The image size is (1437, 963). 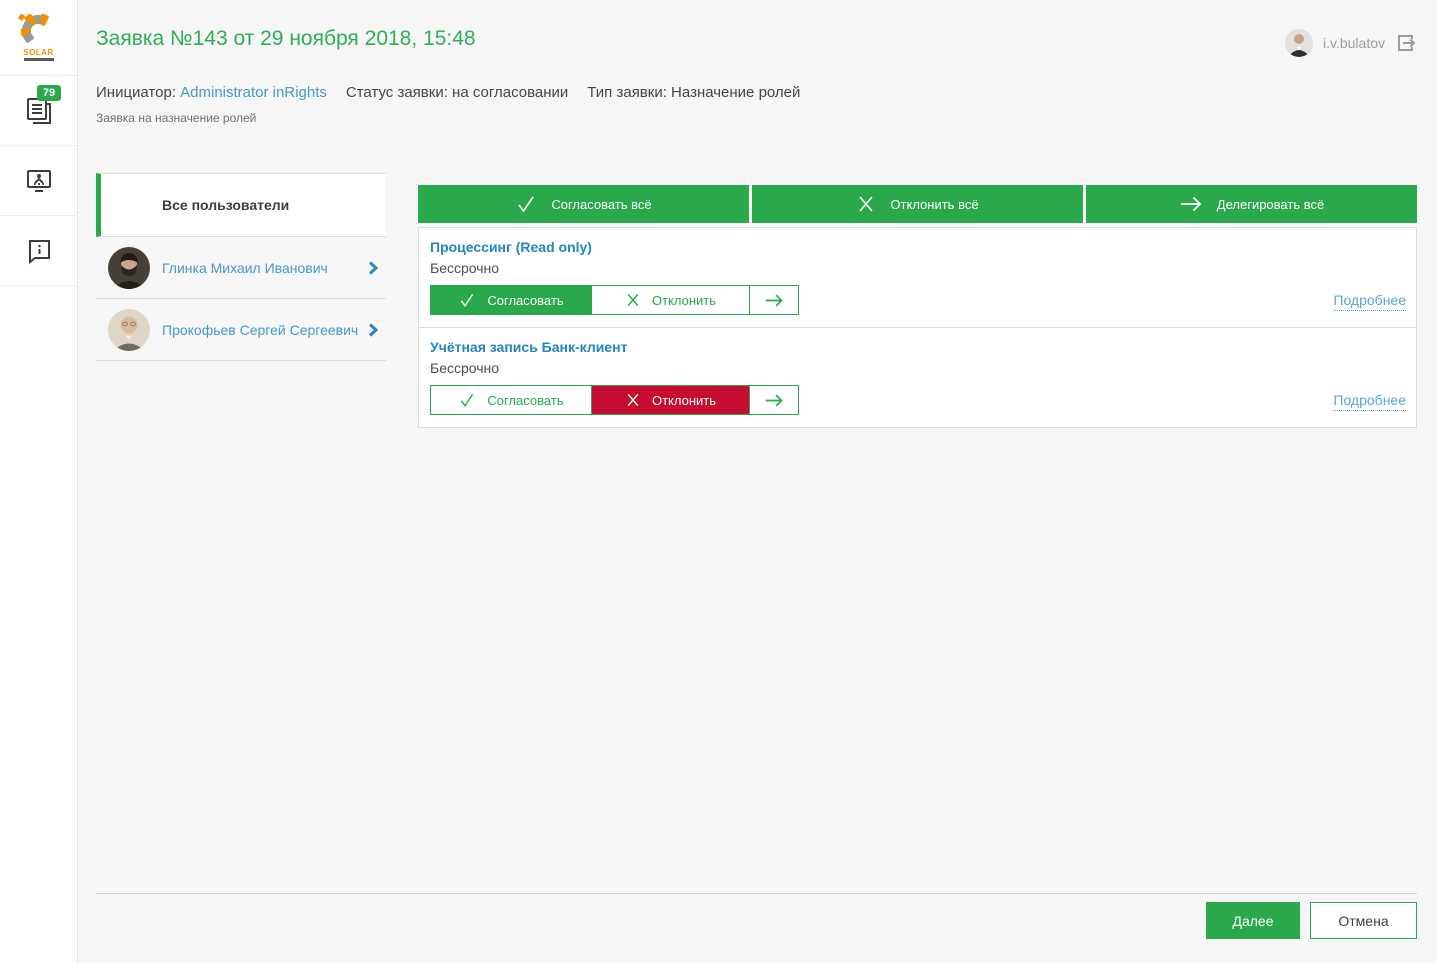 What do you see at coordinates (39, 481) in the screenshot?
I see `icon-sidebar: SOLAR 79` at bounding box center [39, 481].